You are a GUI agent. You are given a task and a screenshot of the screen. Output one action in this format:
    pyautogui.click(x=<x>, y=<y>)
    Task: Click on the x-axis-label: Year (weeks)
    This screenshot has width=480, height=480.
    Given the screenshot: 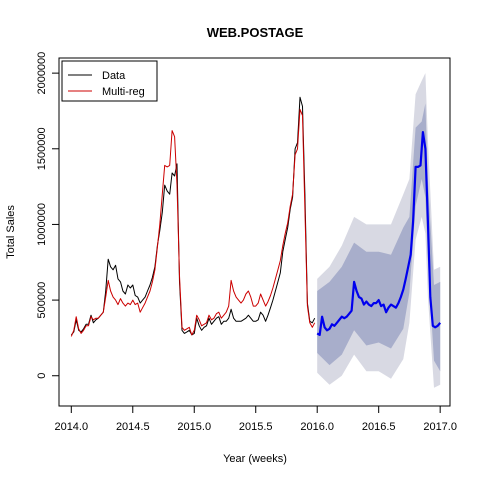 What is the action you would take?
    pyautogui.click(x=255, y=459)
    